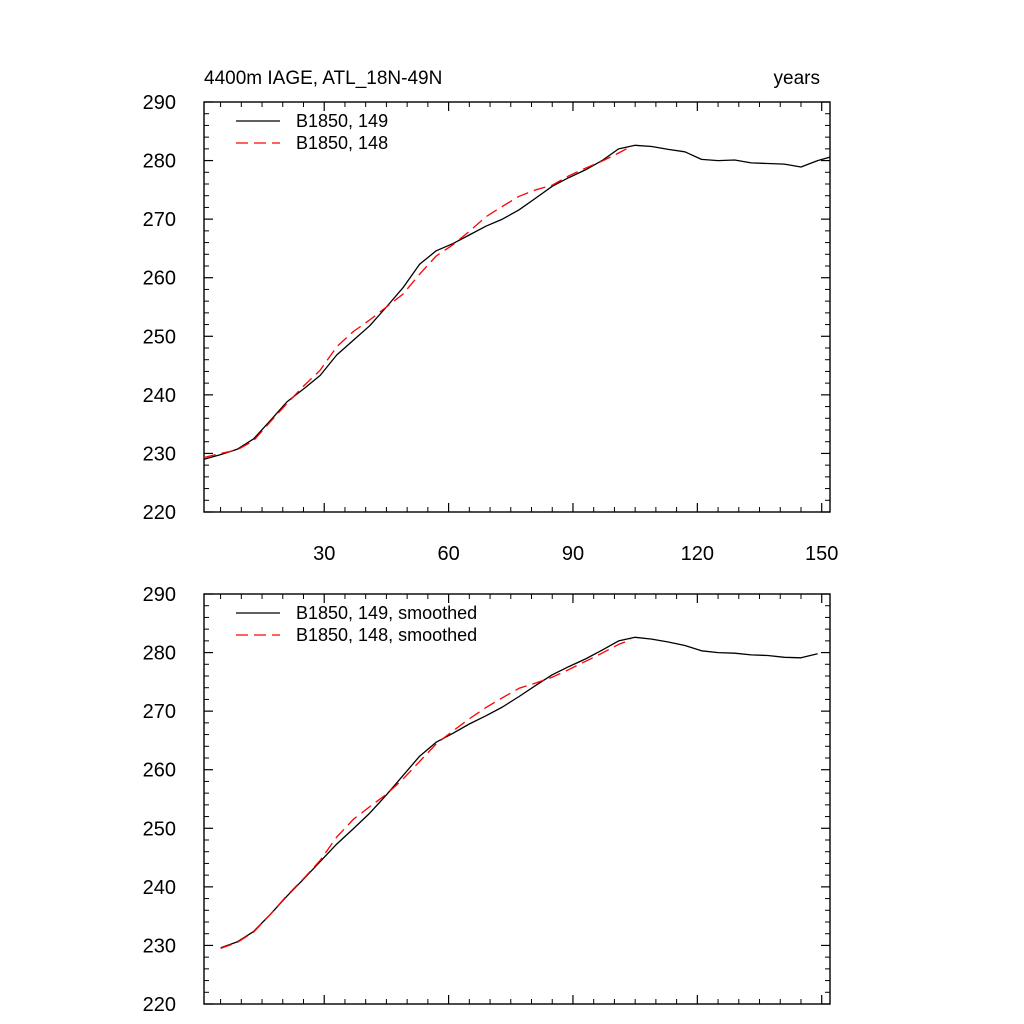 This screenshot has height=1024, width=1024. I want to click on legend-label: B1850, 149, so click(342, 121).